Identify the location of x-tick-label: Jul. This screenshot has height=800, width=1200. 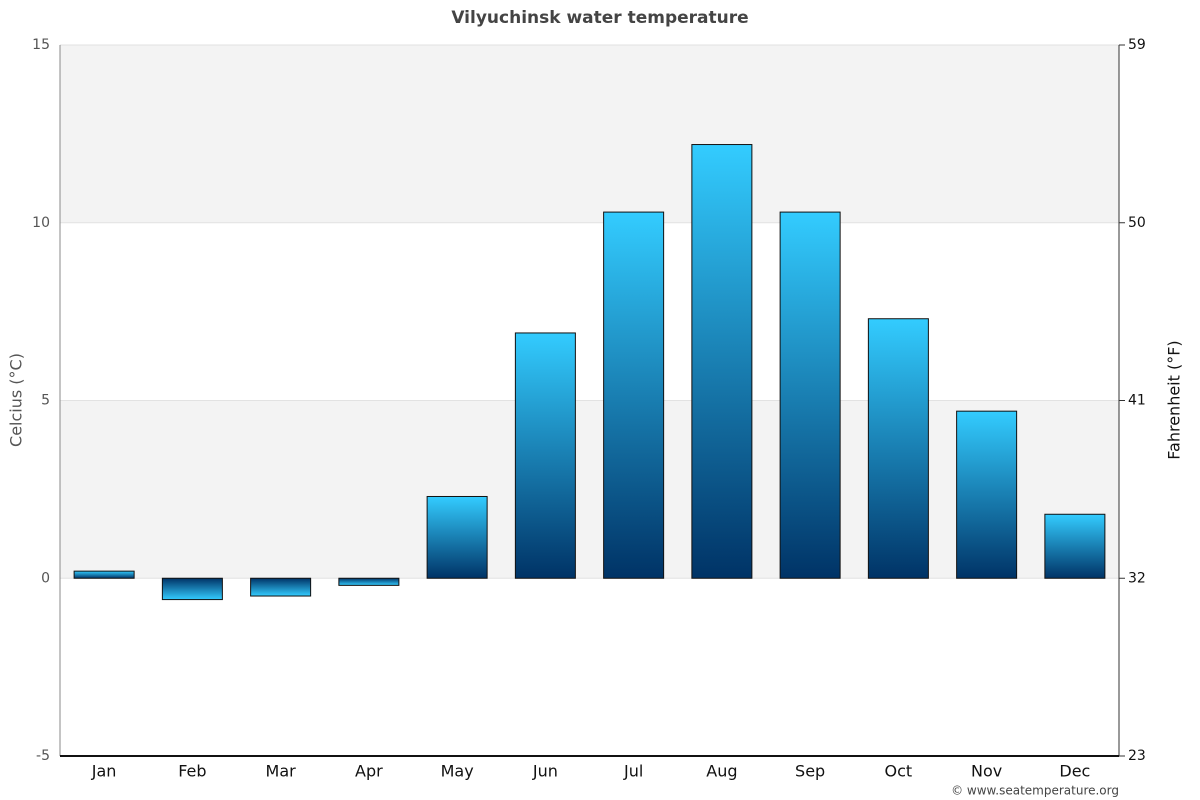
(633, 771).